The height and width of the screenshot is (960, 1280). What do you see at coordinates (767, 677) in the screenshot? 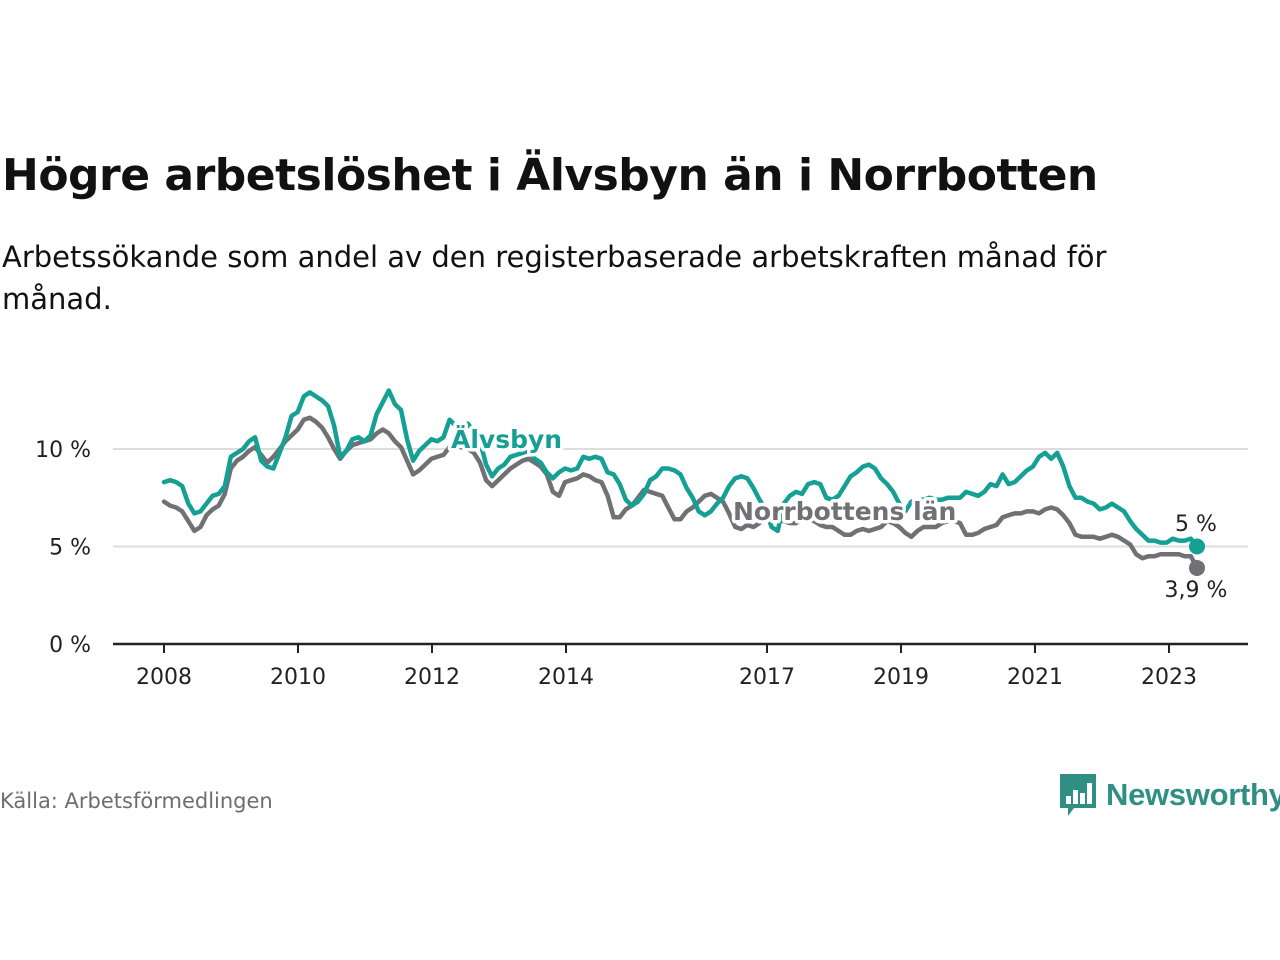
I see `x-tick-label: 2017` at bounding box center [767, 677].